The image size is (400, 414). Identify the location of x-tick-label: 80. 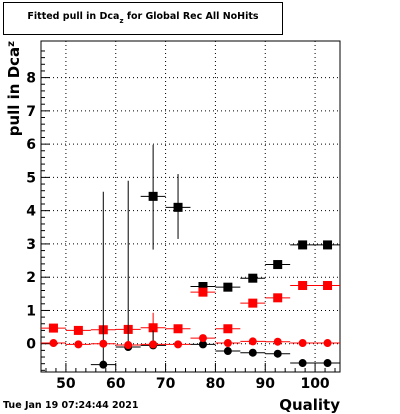
(216, 384).